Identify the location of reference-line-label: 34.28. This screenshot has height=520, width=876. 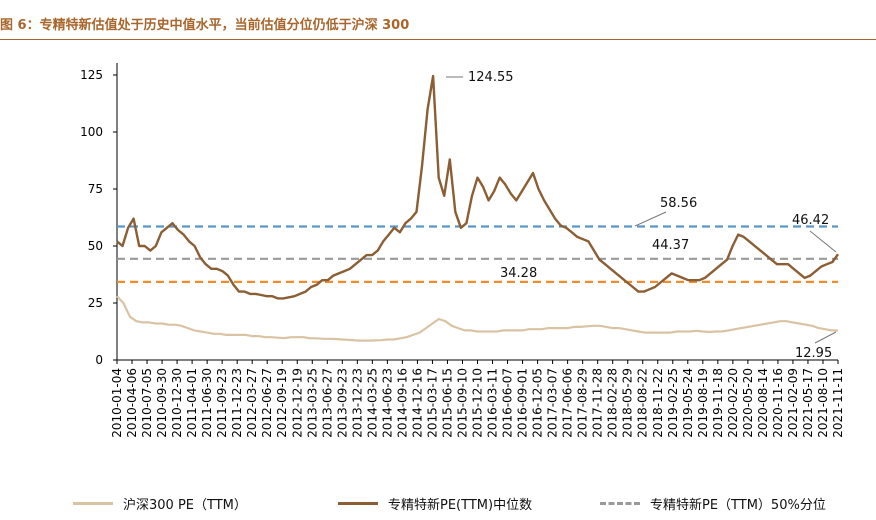
(518, 273).